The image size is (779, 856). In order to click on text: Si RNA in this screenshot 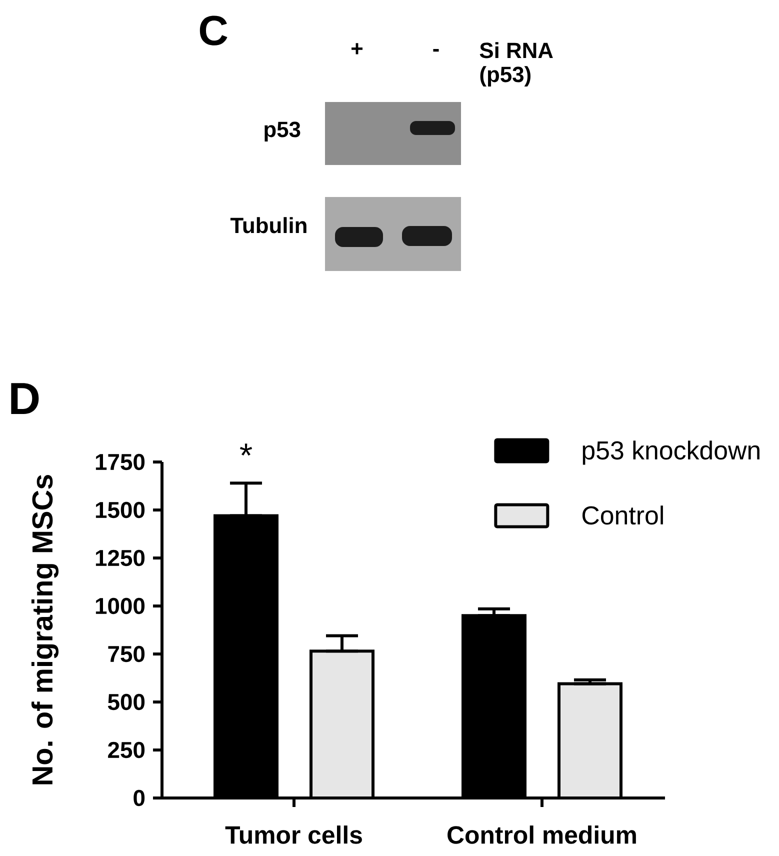, I will do `click(516, 50)`.